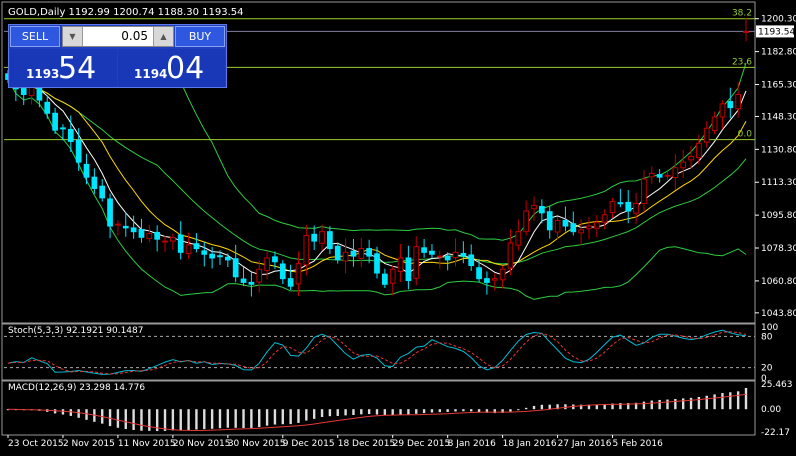 The image size is (796, 456). I want to click on sell-price-display: 1193 54, so click(63, 68).